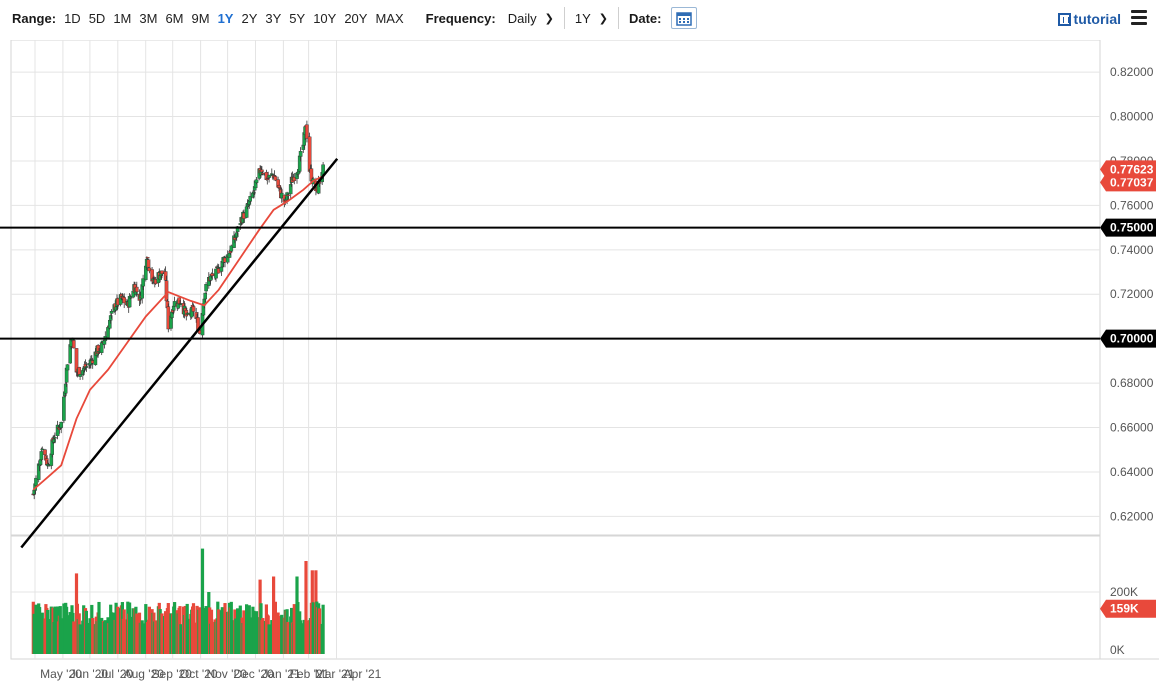 The image size is (1159, 694). Describe the element at coordinates (72, 18) in the screenshot. I see `range-button-1d: 1D` at that location.